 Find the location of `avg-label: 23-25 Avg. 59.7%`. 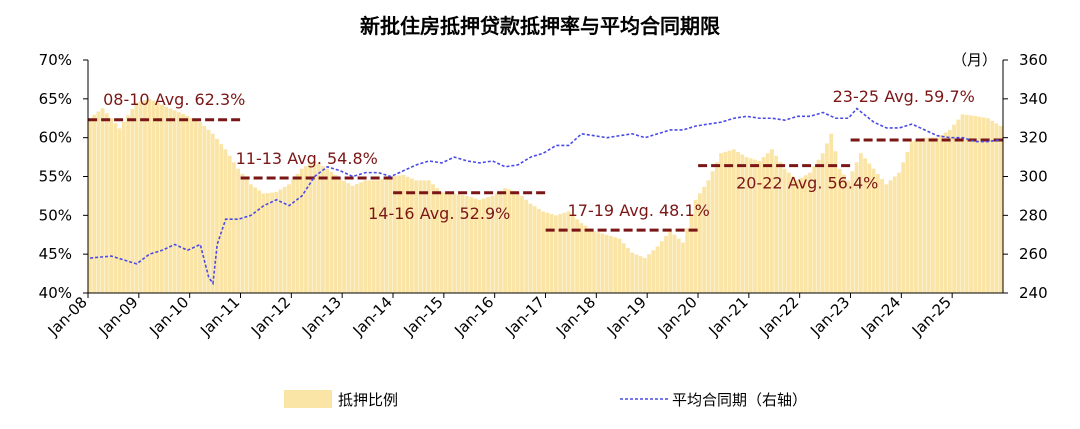

avg-label: 23-25 Avg. 59.7% is located at coordinates (904, 96).